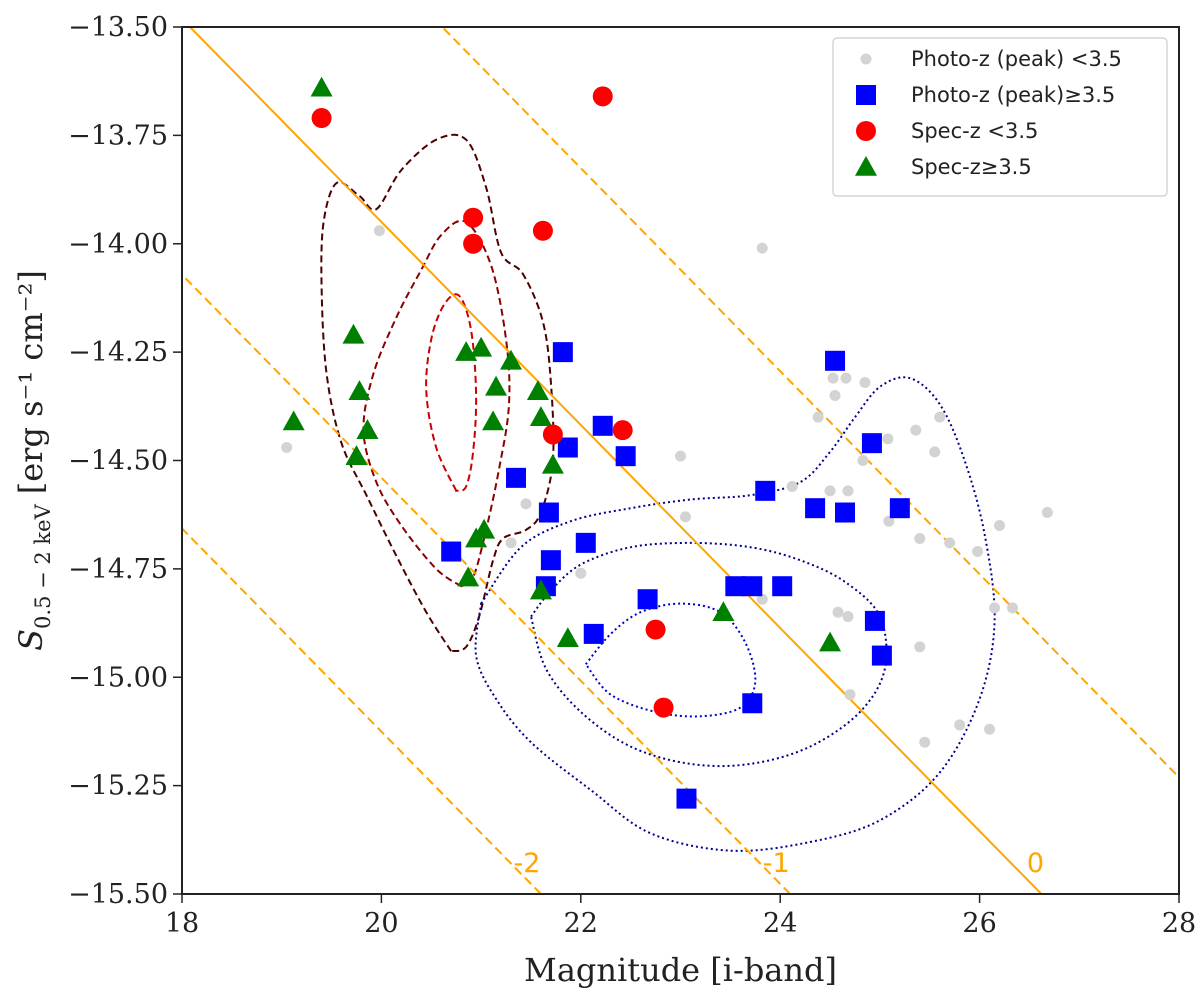 Image resolution: width=1200 pixels, height=1003 pixels. I want to click on y-tick-label: −13.75, so click(118, 135).